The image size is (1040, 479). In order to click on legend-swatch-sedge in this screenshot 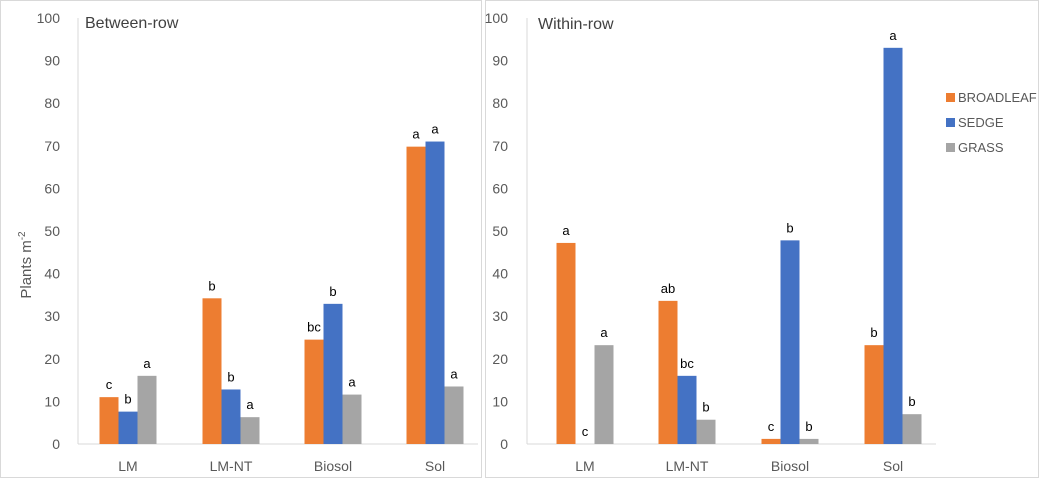, I will do `click(950, 122)`.